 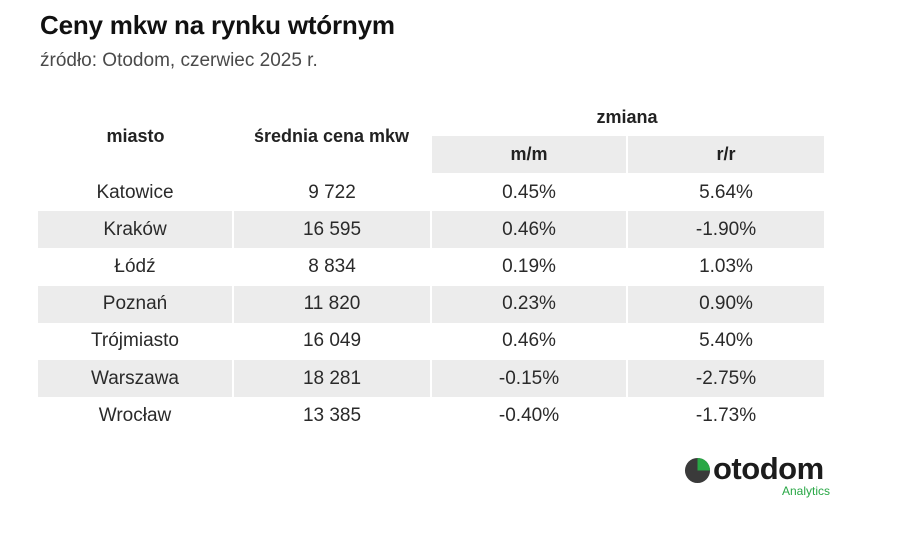 I want to click on table-row: Warszawa 18 281 -0.15% -2.75%, so click(x=431, y=378).